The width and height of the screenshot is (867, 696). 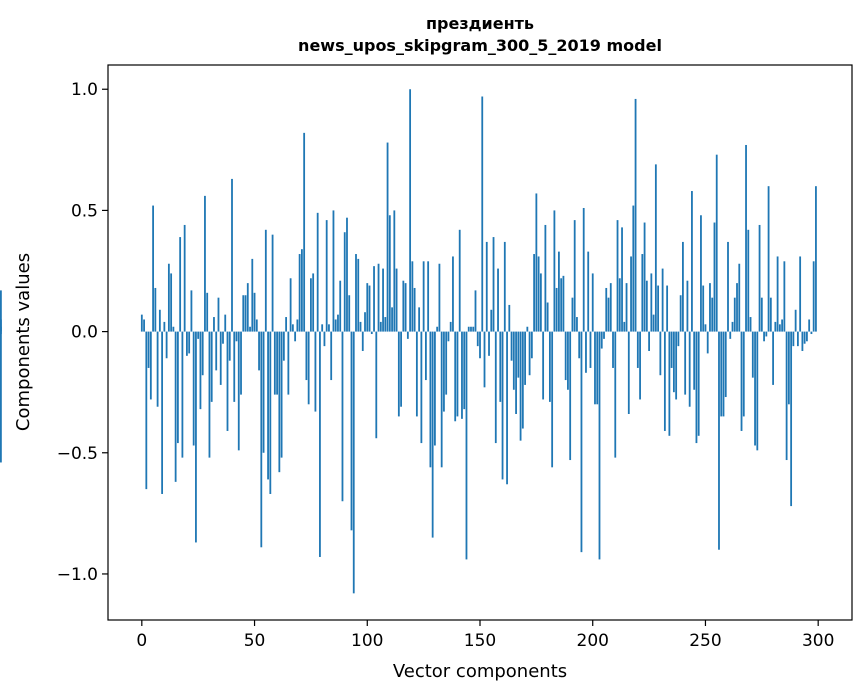 I want to click on y-tick-label-0: 1.0, so click(x=84, y=90).